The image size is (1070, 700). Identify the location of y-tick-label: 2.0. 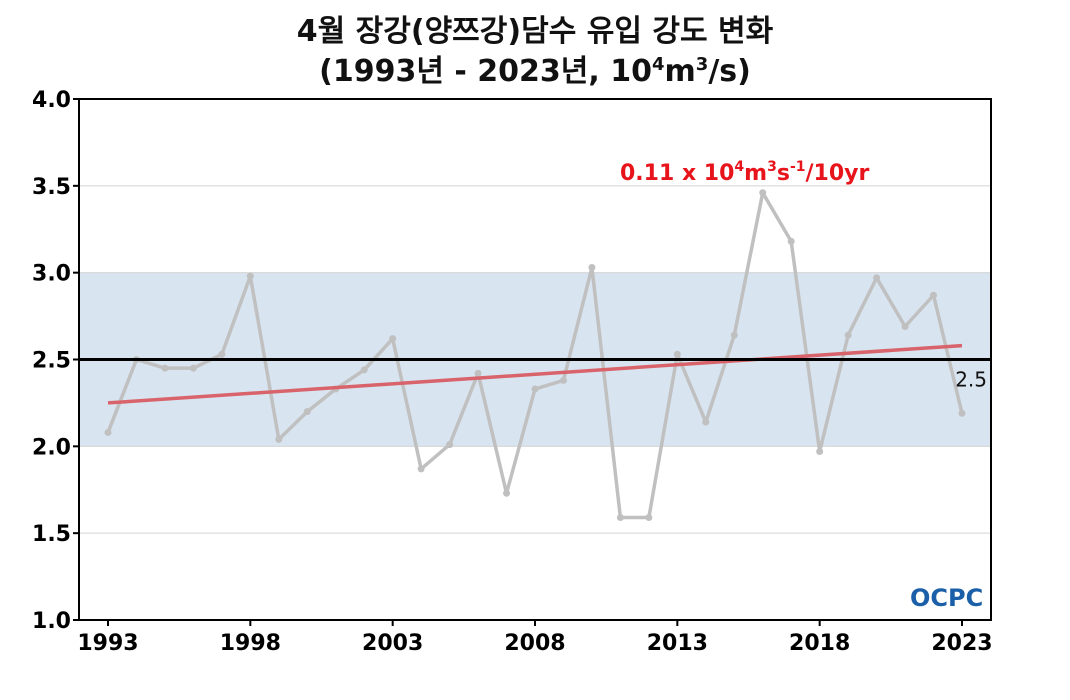
(51, 447).